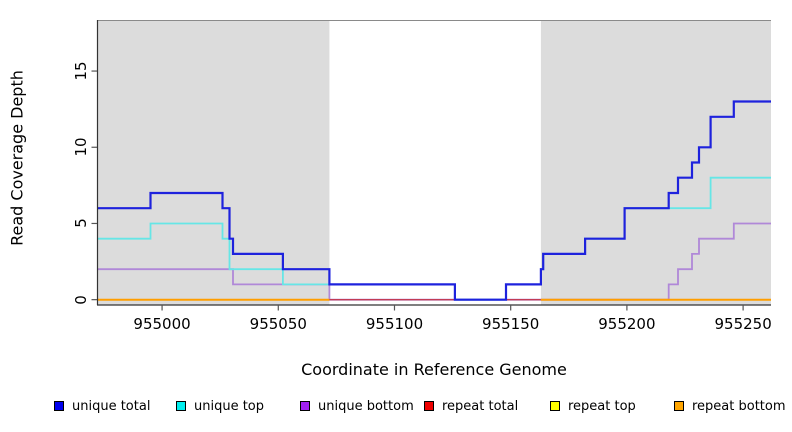 The width and height of the screenshot is (792, 432). I want to click on legend-item-unique-total: unique total, so click(102, 406).